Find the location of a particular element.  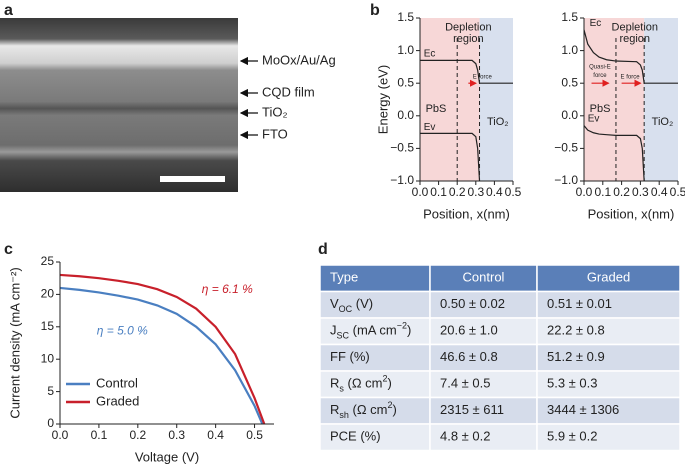

table-text: Rs (Ω cm2) is located at coordinates (361, 384).